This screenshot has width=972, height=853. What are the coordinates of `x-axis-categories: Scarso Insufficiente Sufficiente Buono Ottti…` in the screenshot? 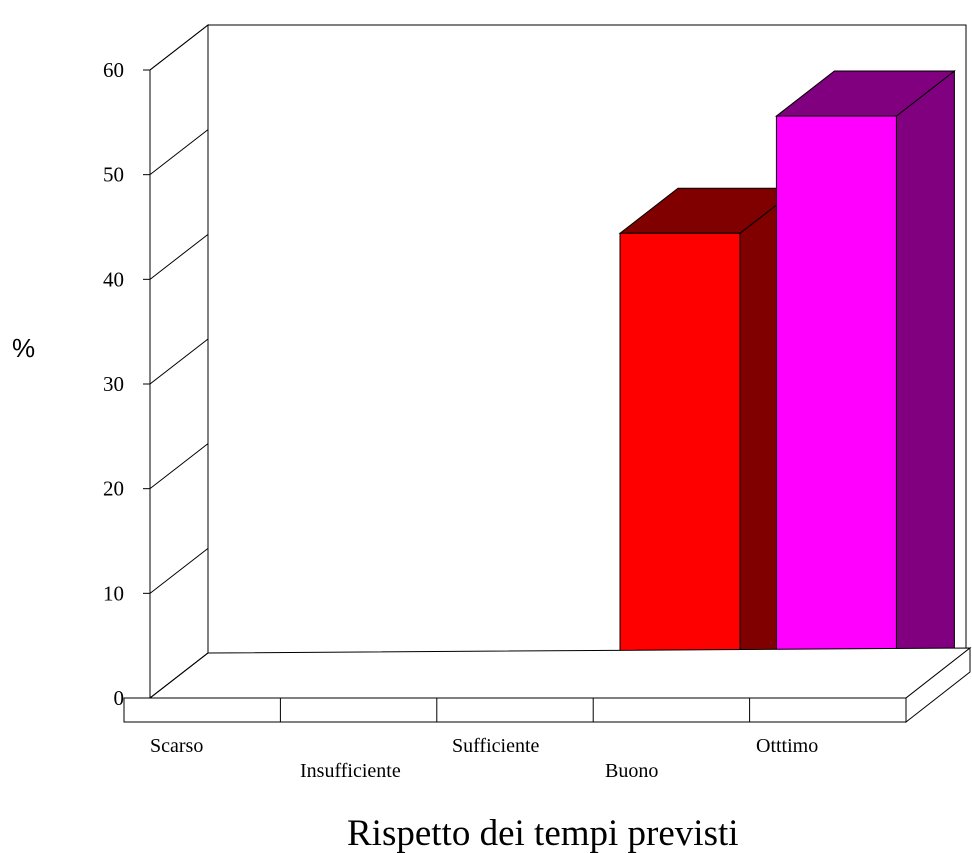 It's located at (484, 758).